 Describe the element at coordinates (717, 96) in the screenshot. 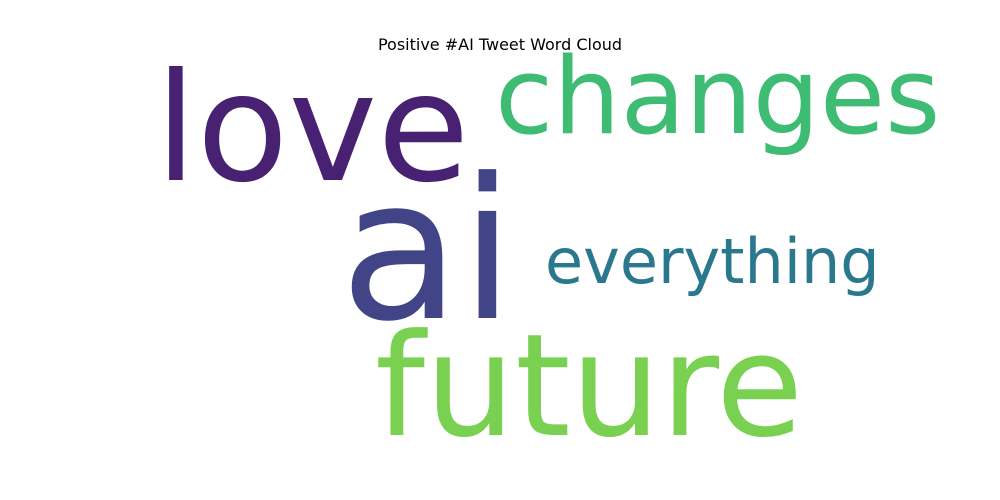

I see `cloud-word-changes: changes` at that location.